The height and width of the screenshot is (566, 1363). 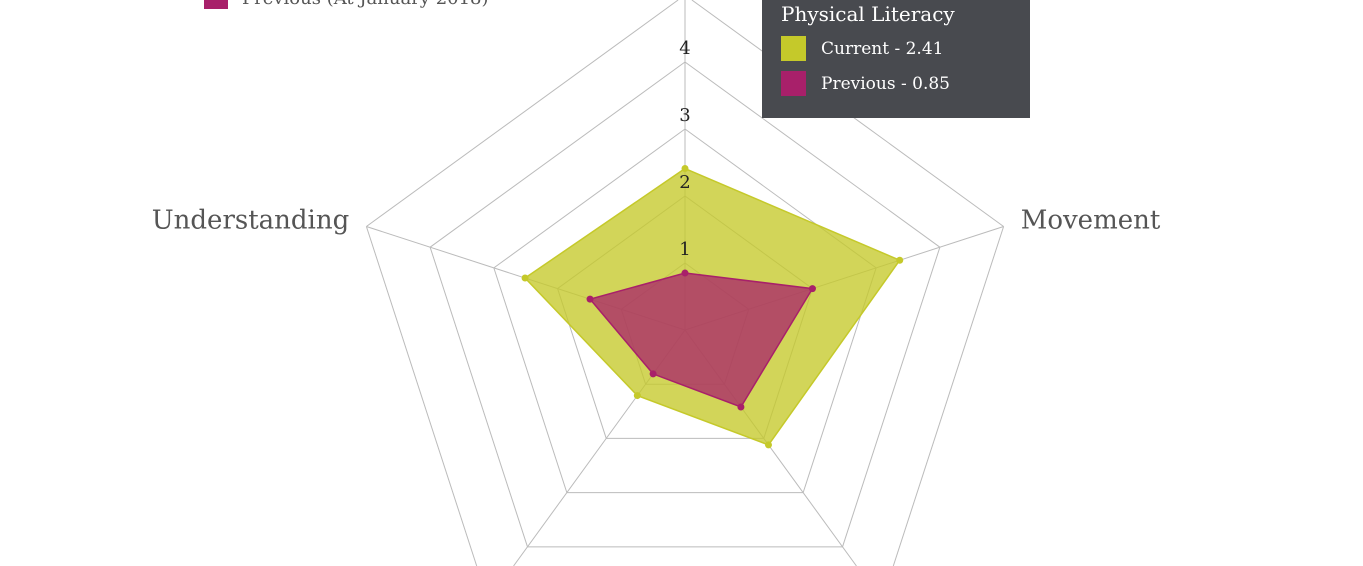 I want to click on axis-label: Movement, so click(x=1091, y=220).